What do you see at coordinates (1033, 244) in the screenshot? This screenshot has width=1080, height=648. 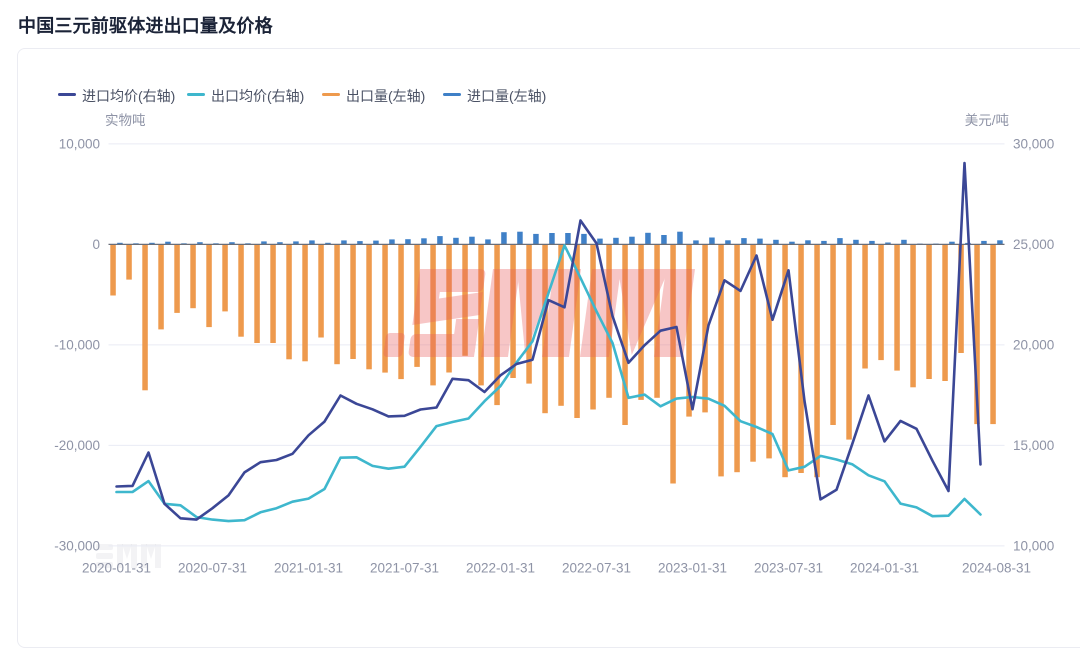 I see `svg-text: 25,000` at bounding box center [1033, 244].